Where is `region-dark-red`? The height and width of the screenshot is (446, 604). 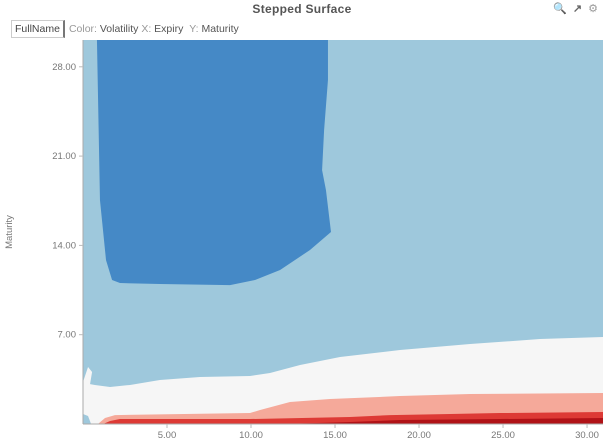
region-dark-red is located at coordinates (443, 421).